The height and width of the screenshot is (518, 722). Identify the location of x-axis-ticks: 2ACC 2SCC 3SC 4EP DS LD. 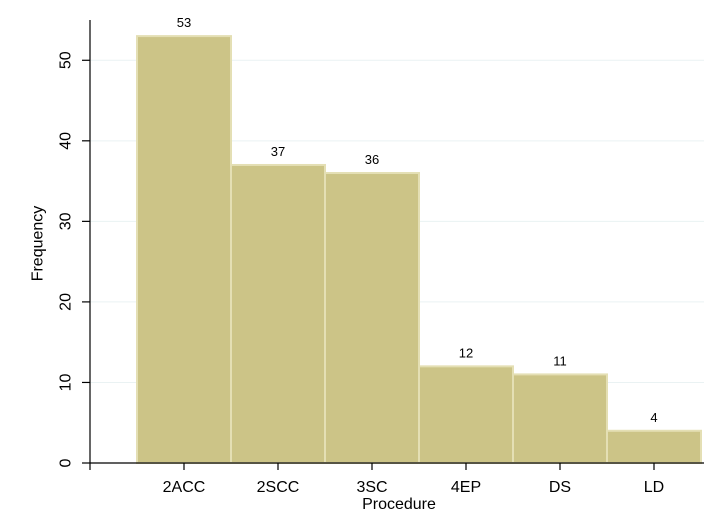
(376, 479).